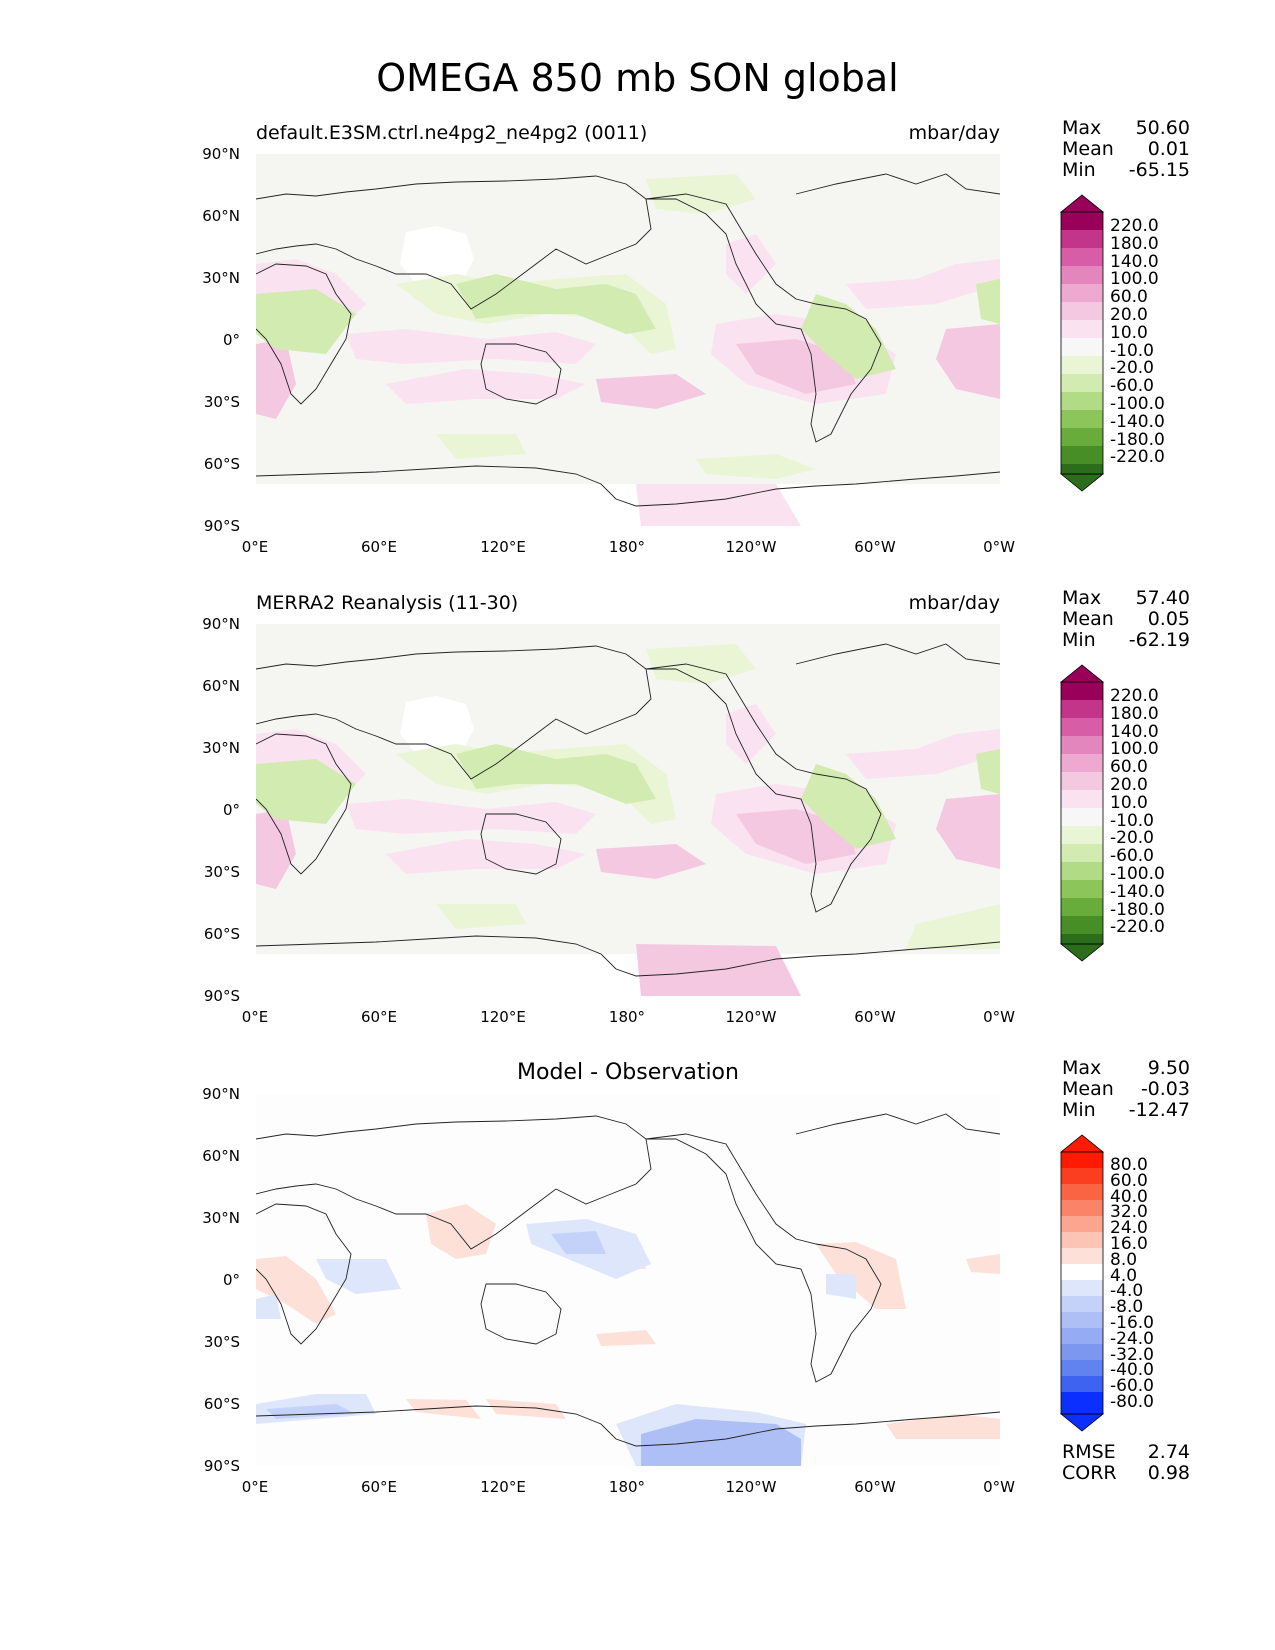 The height and width of the screenshot is (1650, 1275). What do you see at coordinates (1132, 1338) in the screenshot?
I see `colorbar-label: -24.0` at bounding box center [1132, 1338].